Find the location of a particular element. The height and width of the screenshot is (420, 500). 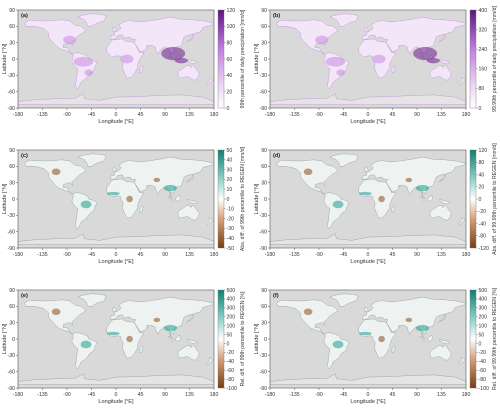

colorbar-tick-label: 50 is located at coordinates (230, 151).